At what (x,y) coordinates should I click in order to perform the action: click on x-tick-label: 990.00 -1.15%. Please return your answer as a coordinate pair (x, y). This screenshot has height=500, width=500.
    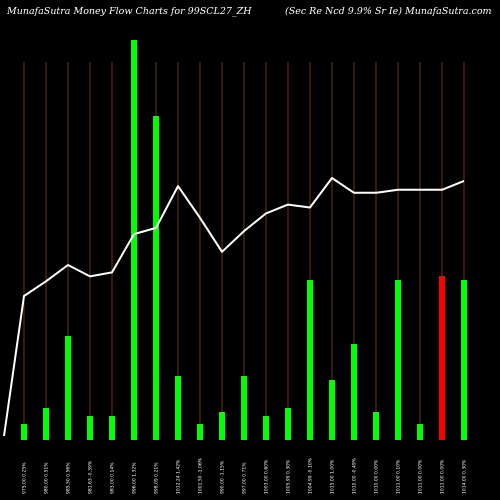
    Looking at the image, I should click on (223, 477).